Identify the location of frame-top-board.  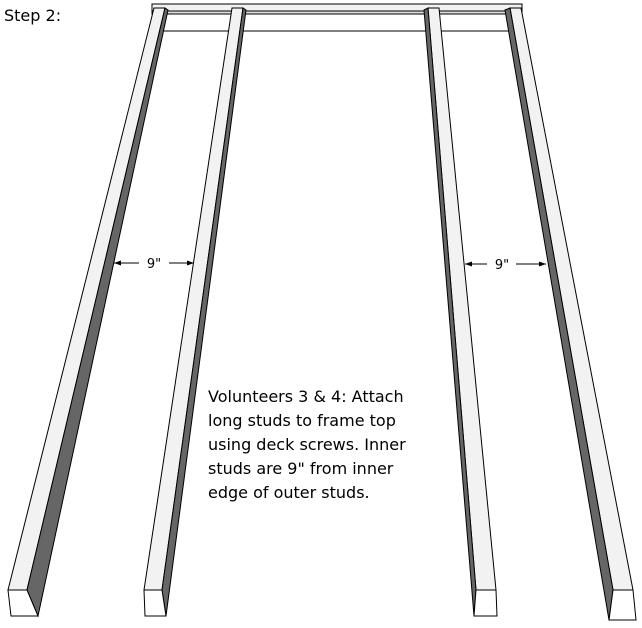
(337, 17).